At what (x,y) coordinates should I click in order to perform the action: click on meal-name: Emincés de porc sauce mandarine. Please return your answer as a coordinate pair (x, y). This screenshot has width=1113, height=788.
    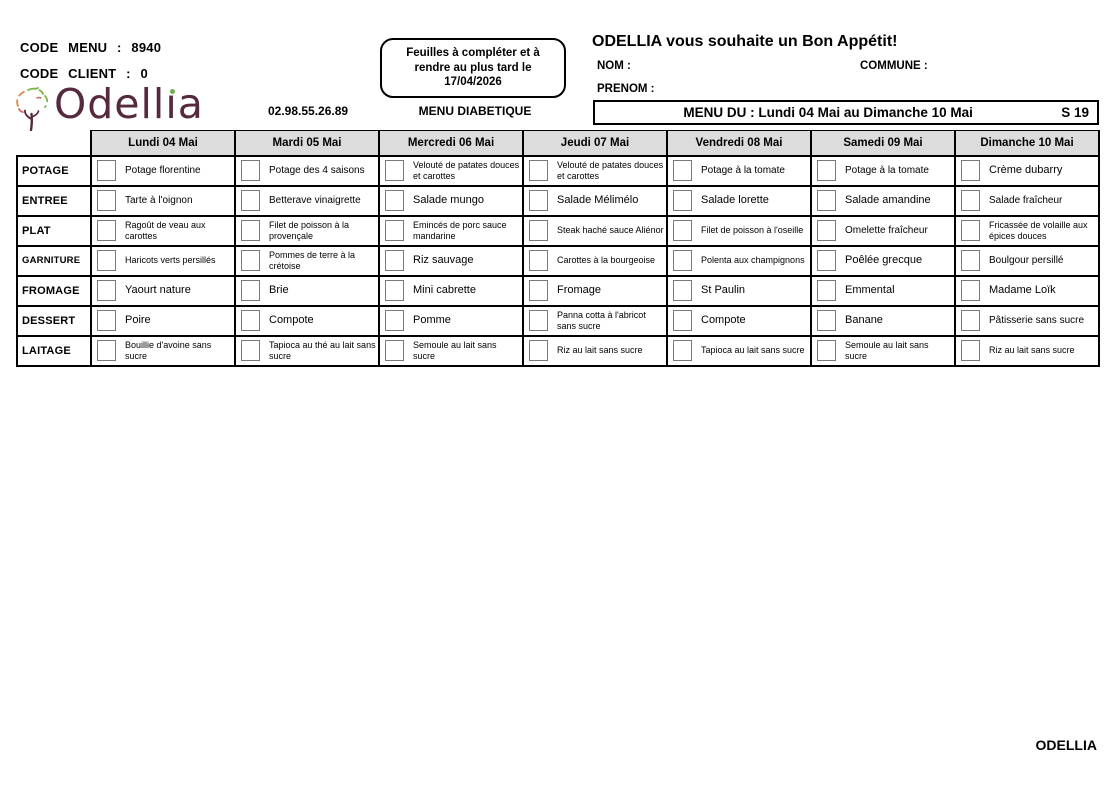
    Looking at the image, I should click on (460, 230).